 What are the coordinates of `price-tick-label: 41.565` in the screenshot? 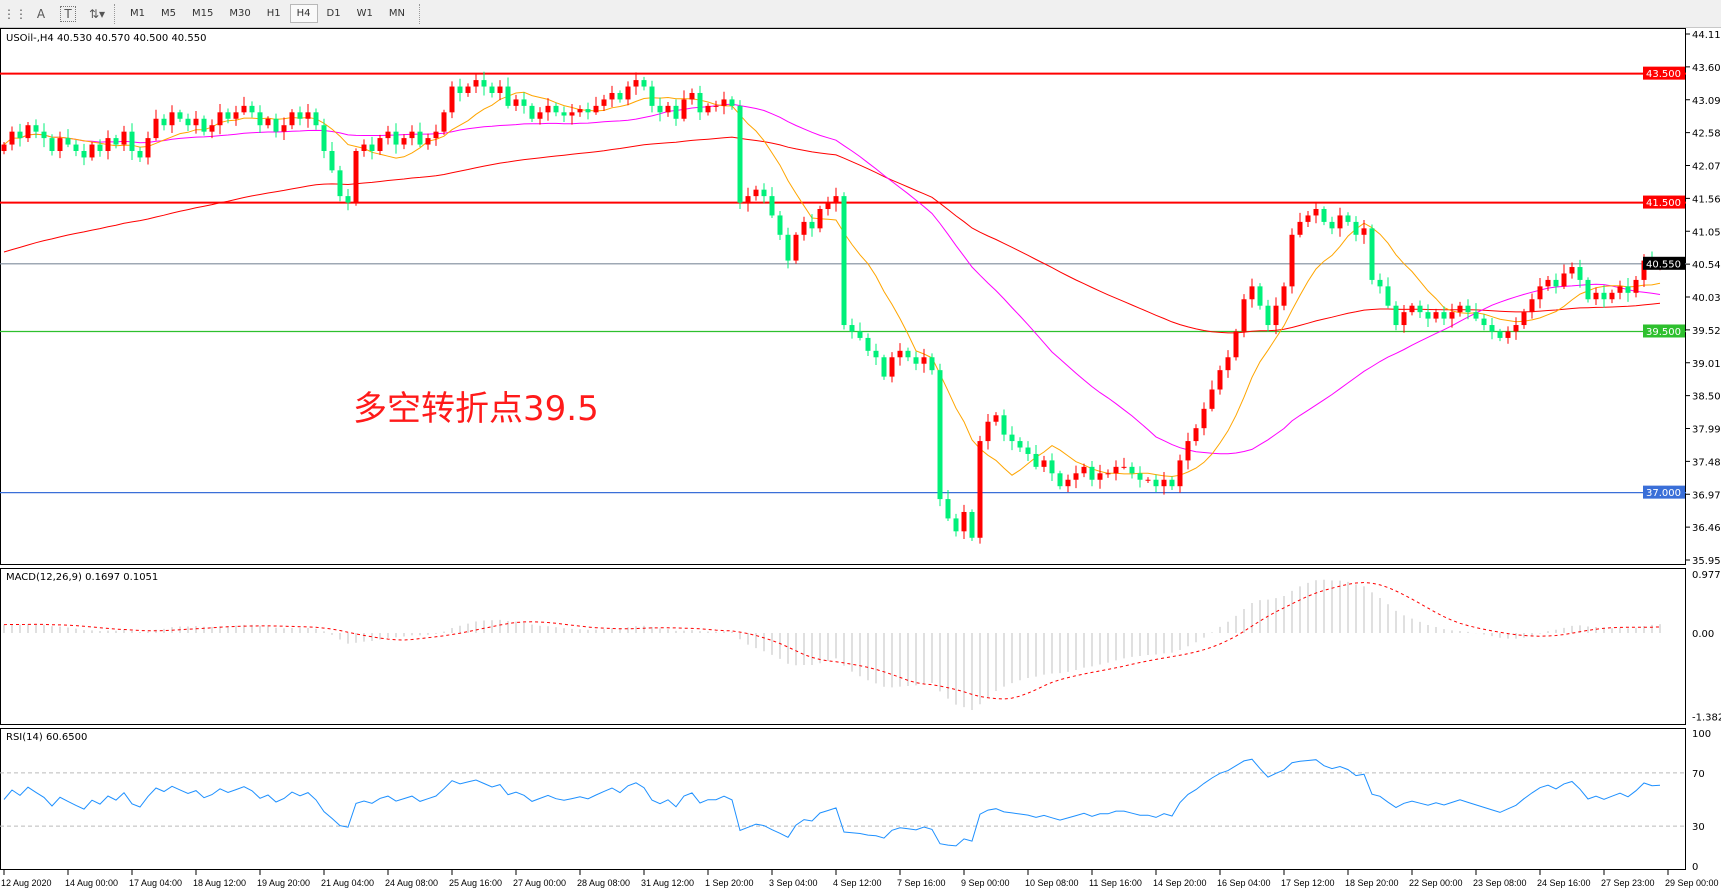 It's located at (1706, 199).